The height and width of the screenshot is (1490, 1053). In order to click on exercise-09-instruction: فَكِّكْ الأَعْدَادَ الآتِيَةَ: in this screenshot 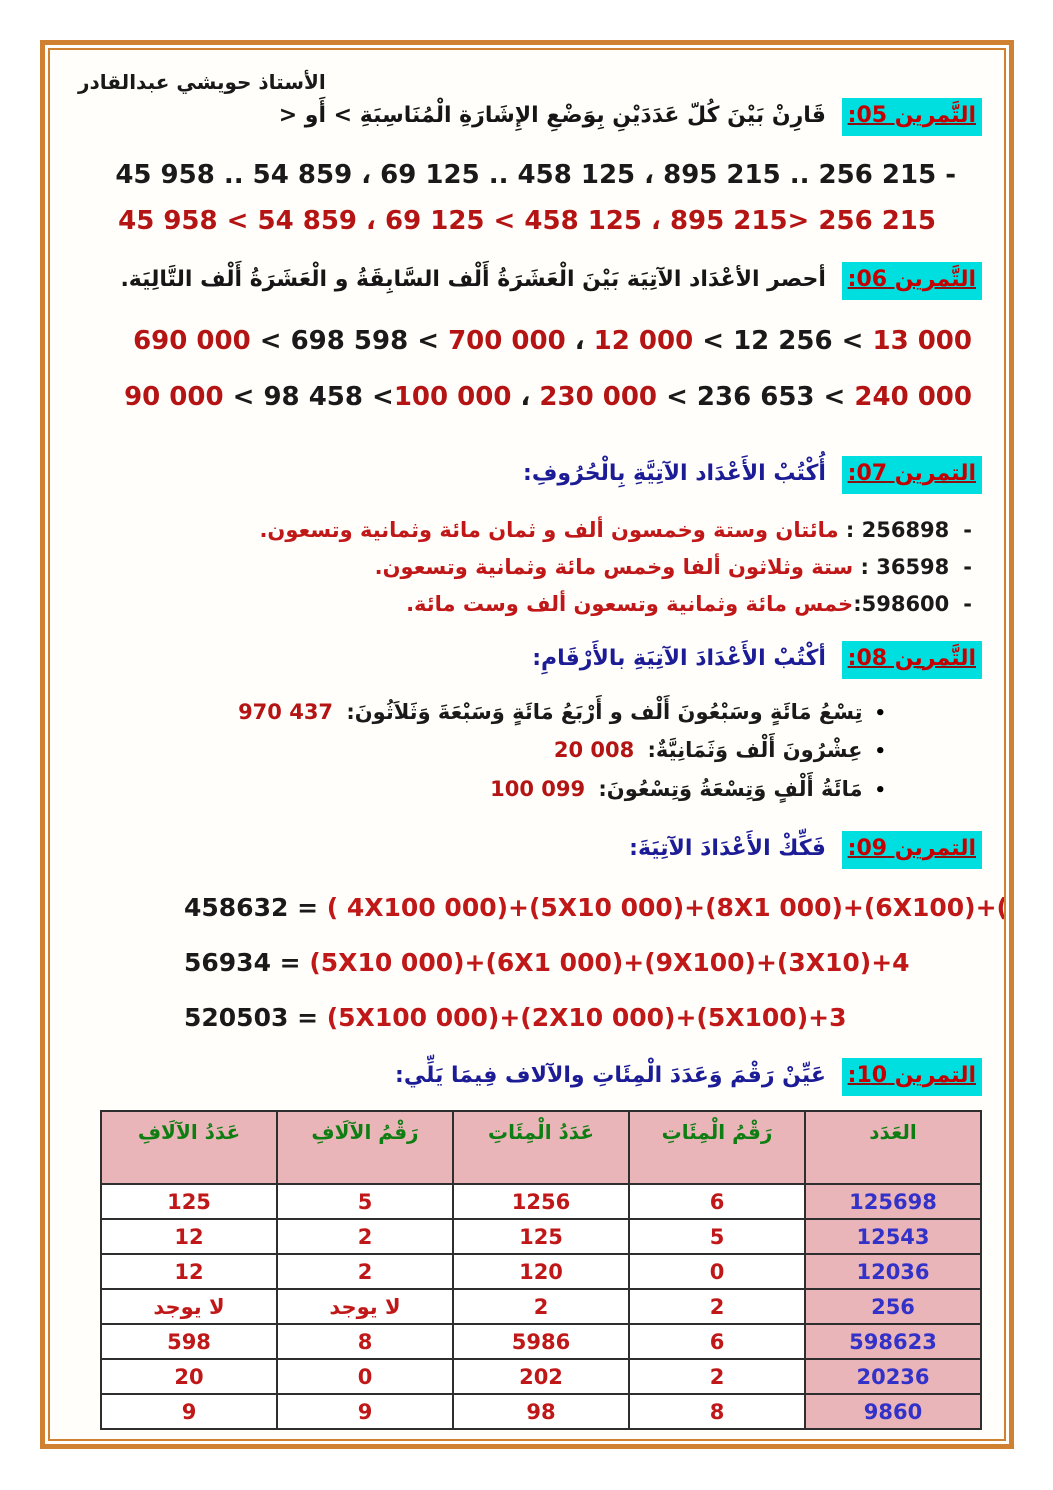, I will do `click(727, 849)`.